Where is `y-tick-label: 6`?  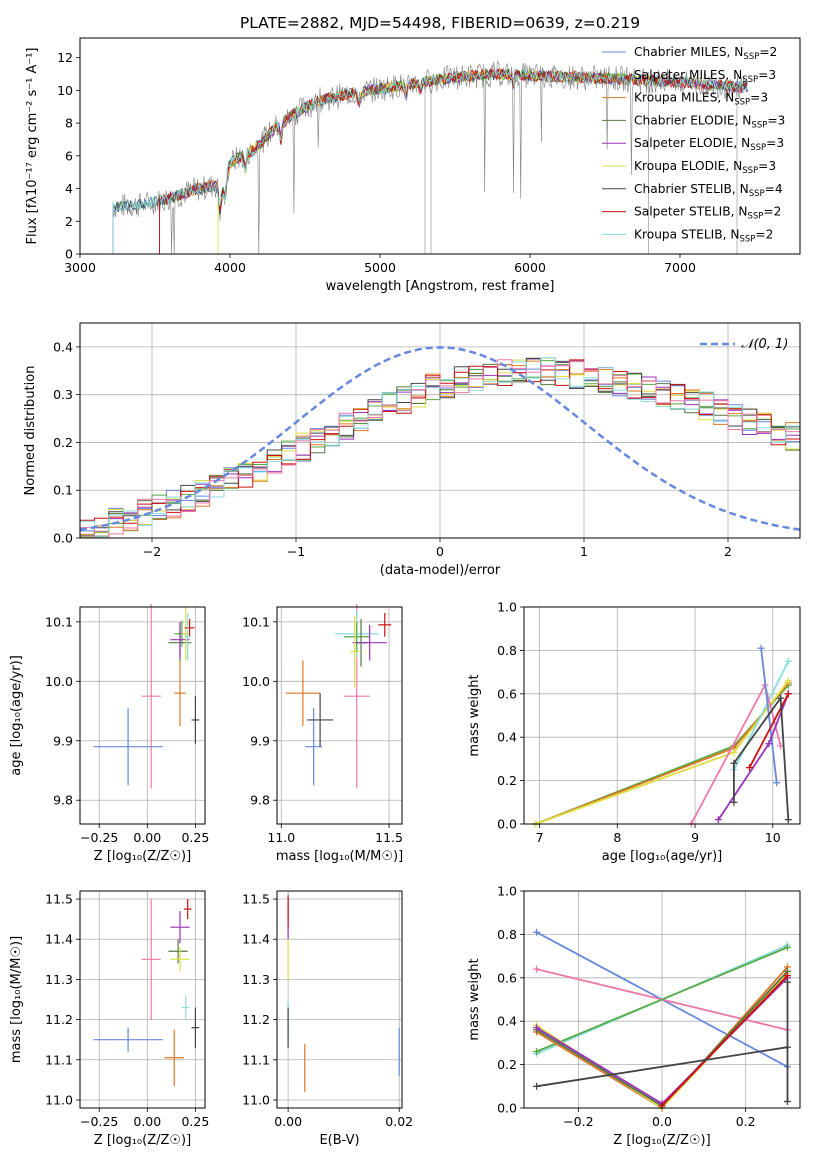 y-tick-label: 6 is located at coordinates (69, 155).